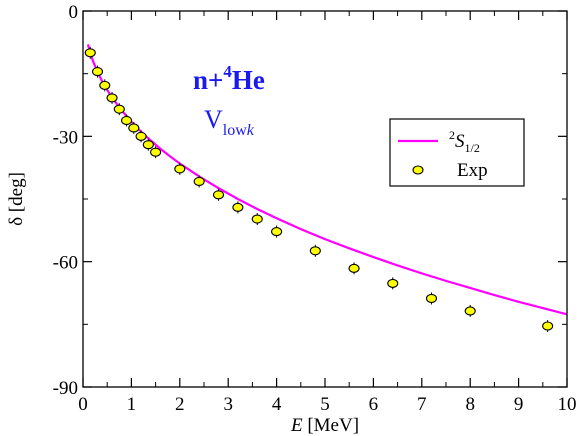 The width and height of the screenshot is (581, 436). Describe the element at coordinates (296, 425) in the screenshot. I see `x-axis-label-variable: E` at that location.